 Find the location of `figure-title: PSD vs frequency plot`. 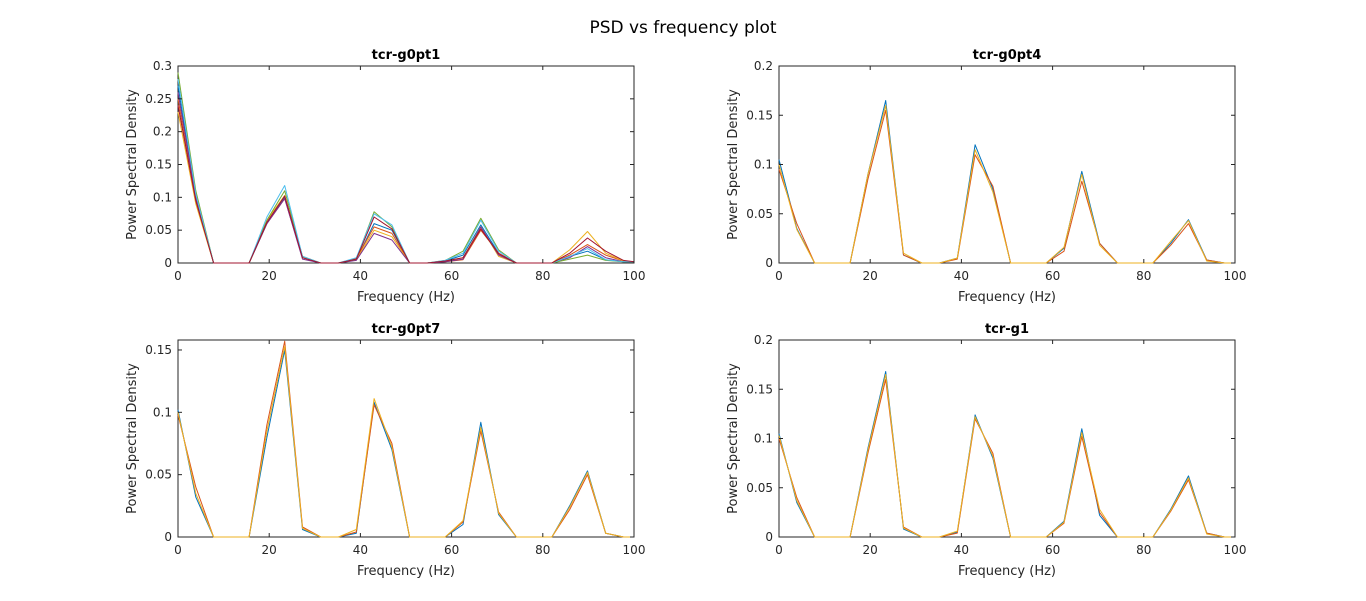

figure-title: PSD vs frequency plot is located at coordinates (682, 28).